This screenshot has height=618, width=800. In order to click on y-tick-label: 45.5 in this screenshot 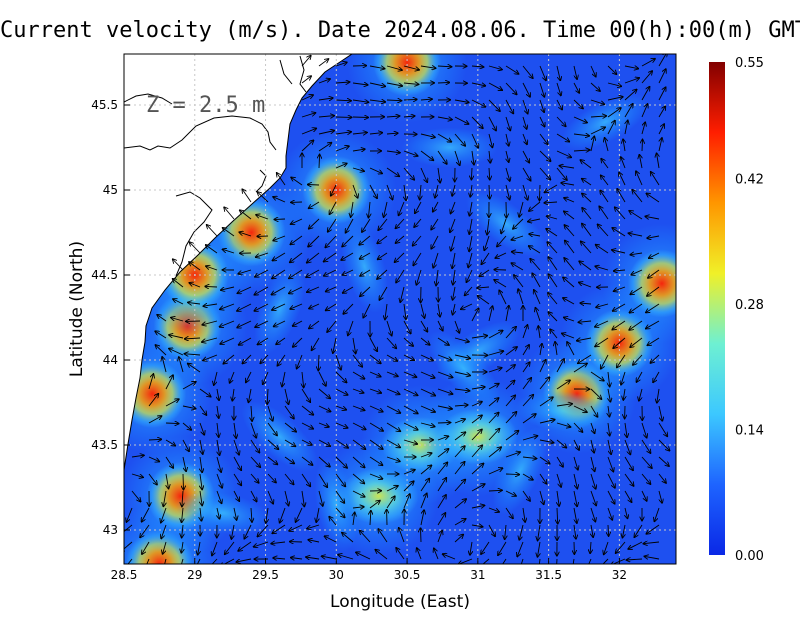, I will do `click(104, 105)`.